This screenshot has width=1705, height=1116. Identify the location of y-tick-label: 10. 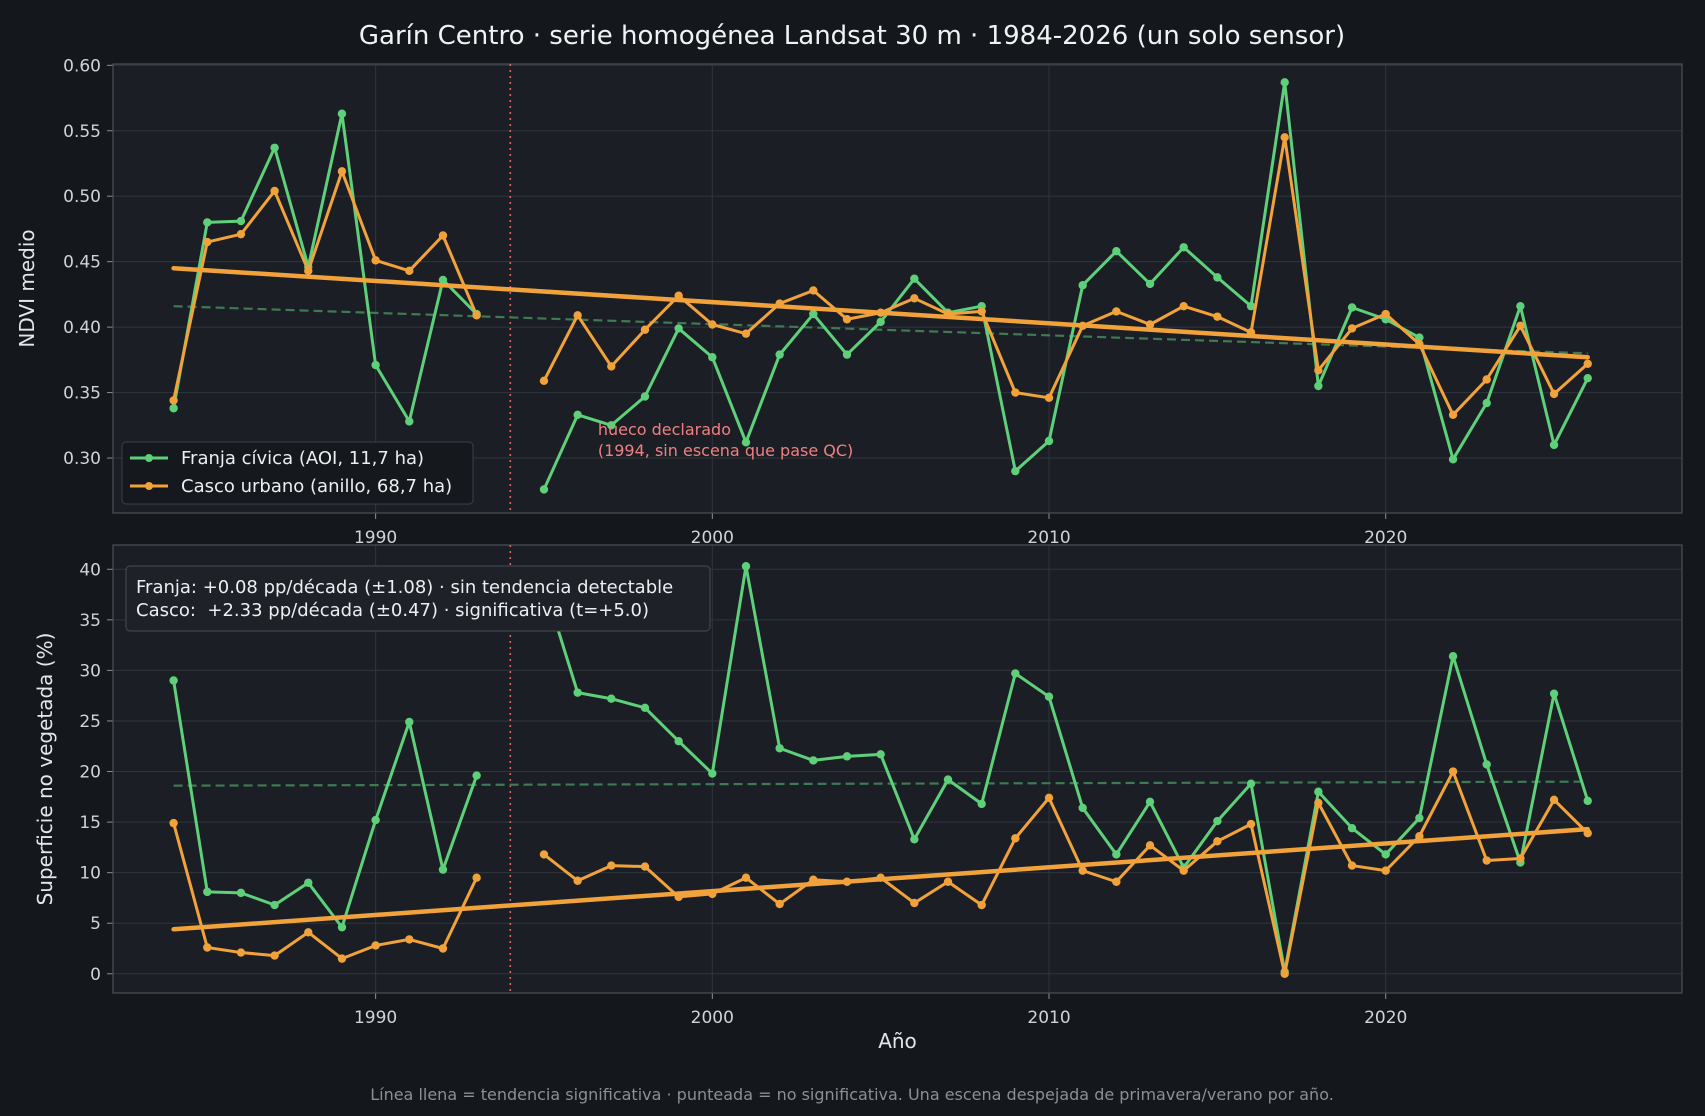
(90, 874).